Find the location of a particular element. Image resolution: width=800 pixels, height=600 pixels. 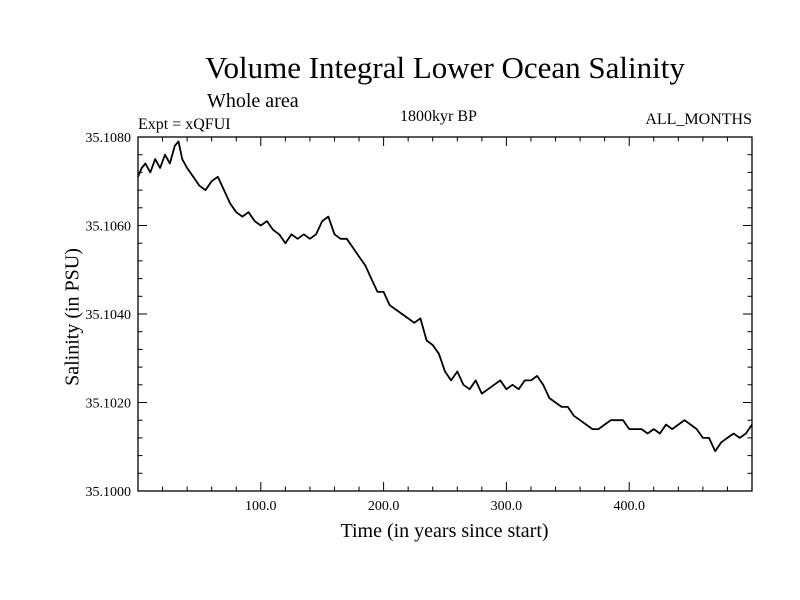

y-tick-label: 35.1040 is located at coordinates (109, 315).